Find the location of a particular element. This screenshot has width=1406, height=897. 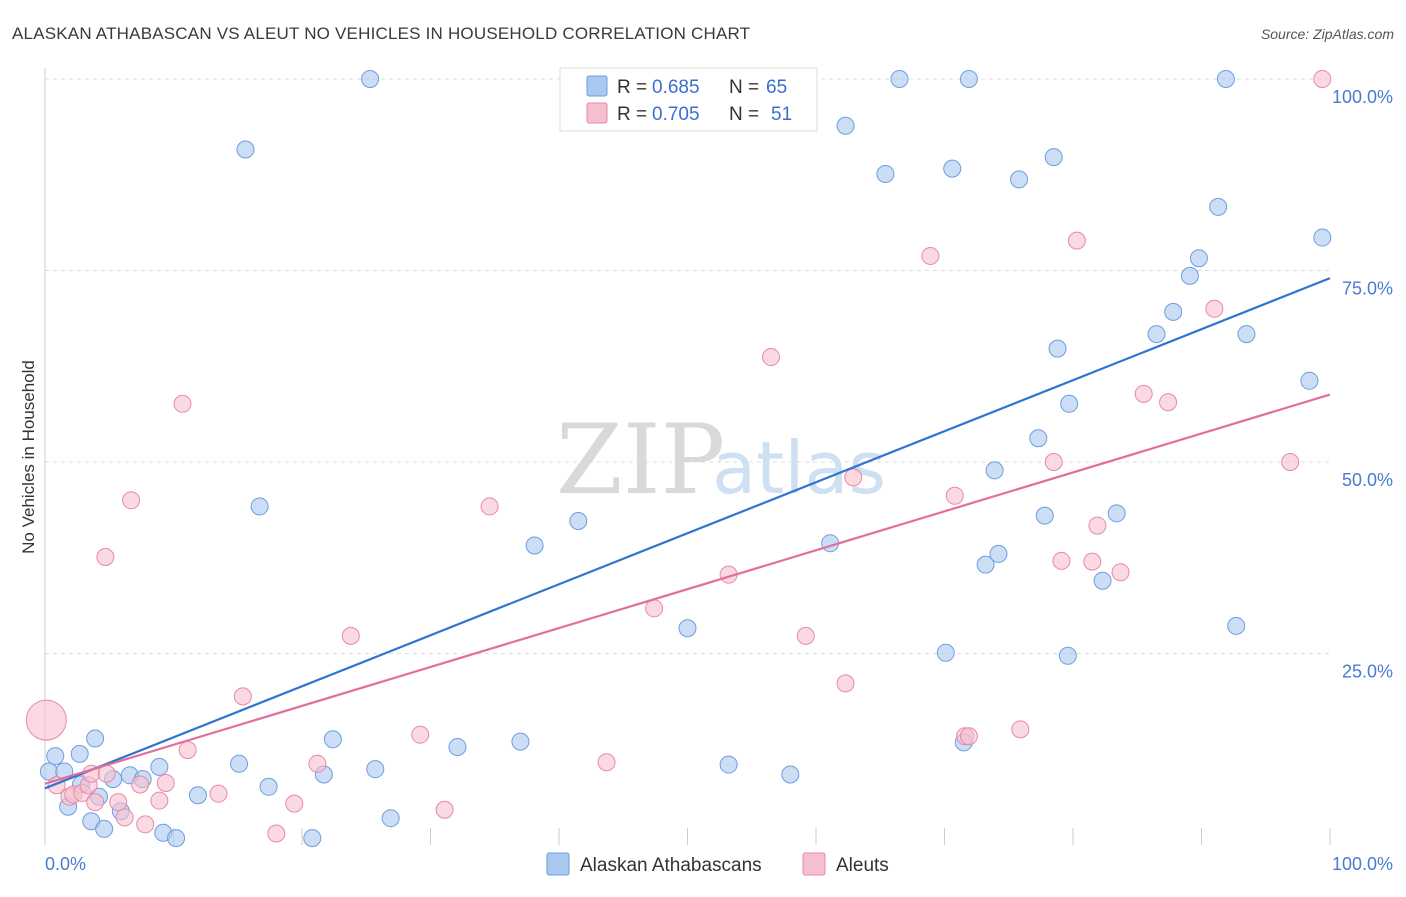

watermark-zip: ZIP is located at coordinates (640, 460).